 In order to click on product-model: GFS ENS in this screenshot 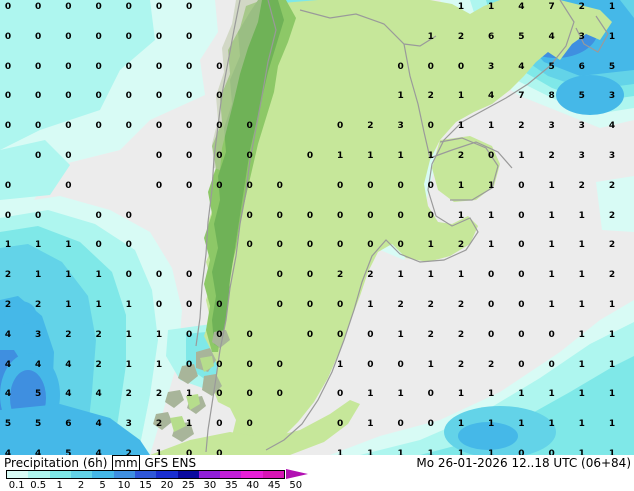, I will do `click(170, 463)`.